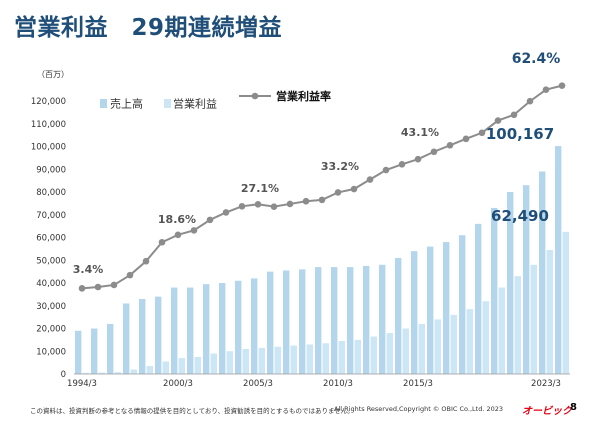  Describe the element at coordinates (195, 104) in the screenshot. I see `legend-label-operating-profit: 営業利益` at that location.